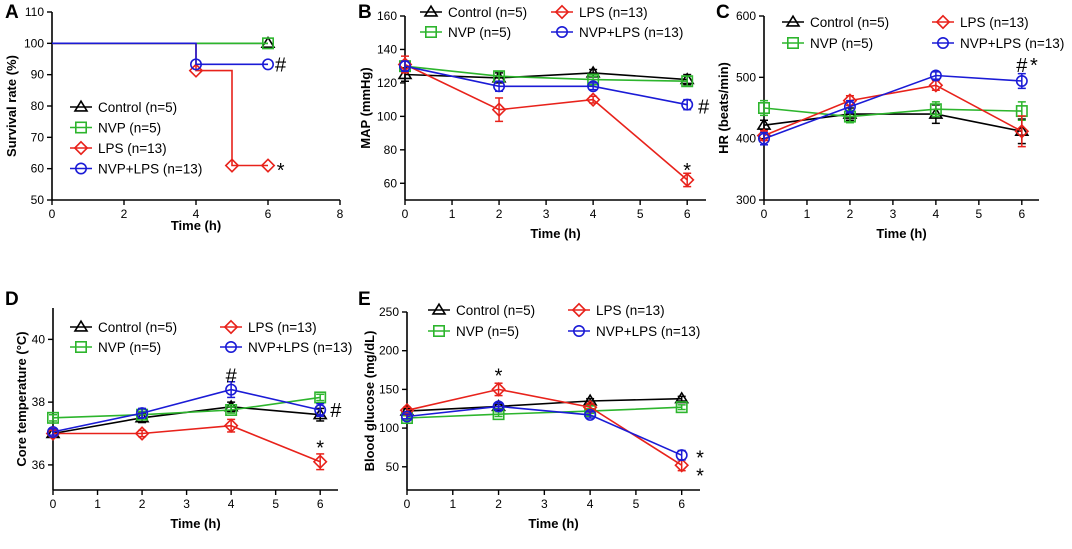  What do you see at coordinates (39, 402) in the screenshot?
I see `y-tick-label: 38` at bounding box center [39, 402].